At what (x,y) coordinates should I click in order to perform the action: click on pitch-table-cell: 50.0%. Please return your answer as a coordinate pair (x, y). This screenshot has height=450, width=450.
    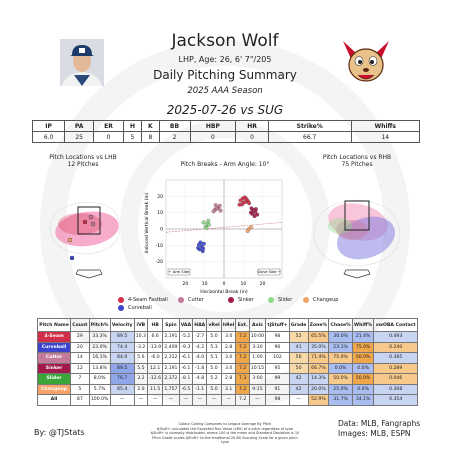
    Looking at the image, I should click on (340, 379).